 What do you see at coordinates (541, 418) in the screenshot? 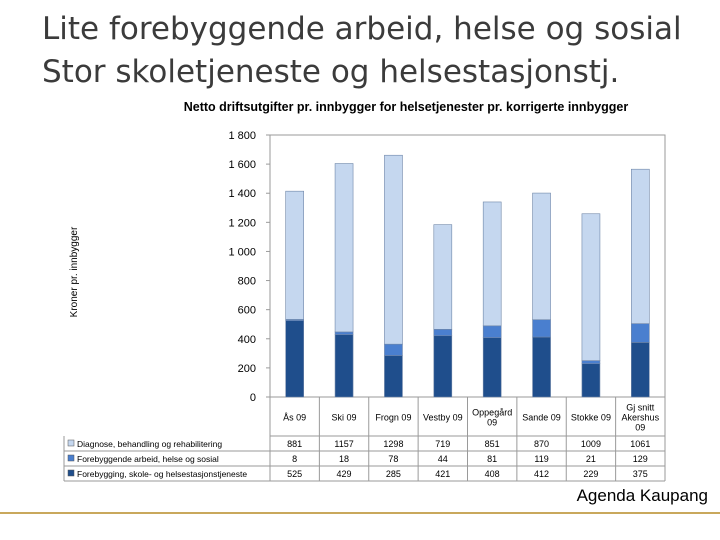
I see `category-label: Sande 09` at bounding box center [541, 418].